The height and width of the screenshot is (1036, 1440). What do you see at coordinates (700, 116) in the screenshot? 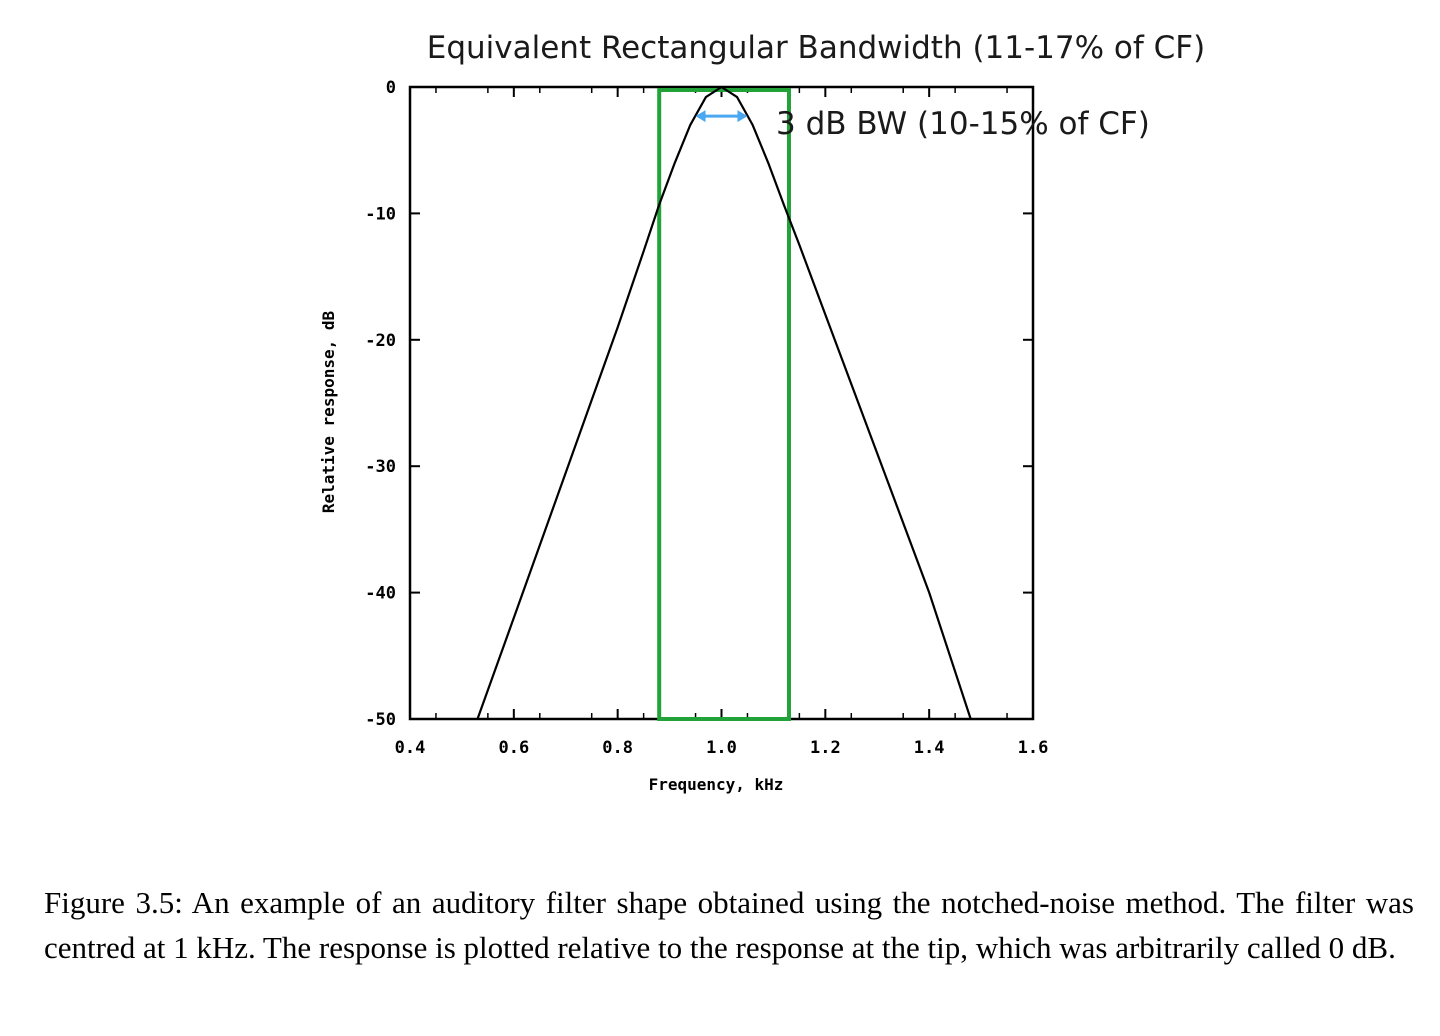
I see `three-db-bw-arrowhead-left` at bounding box center [700, 116].